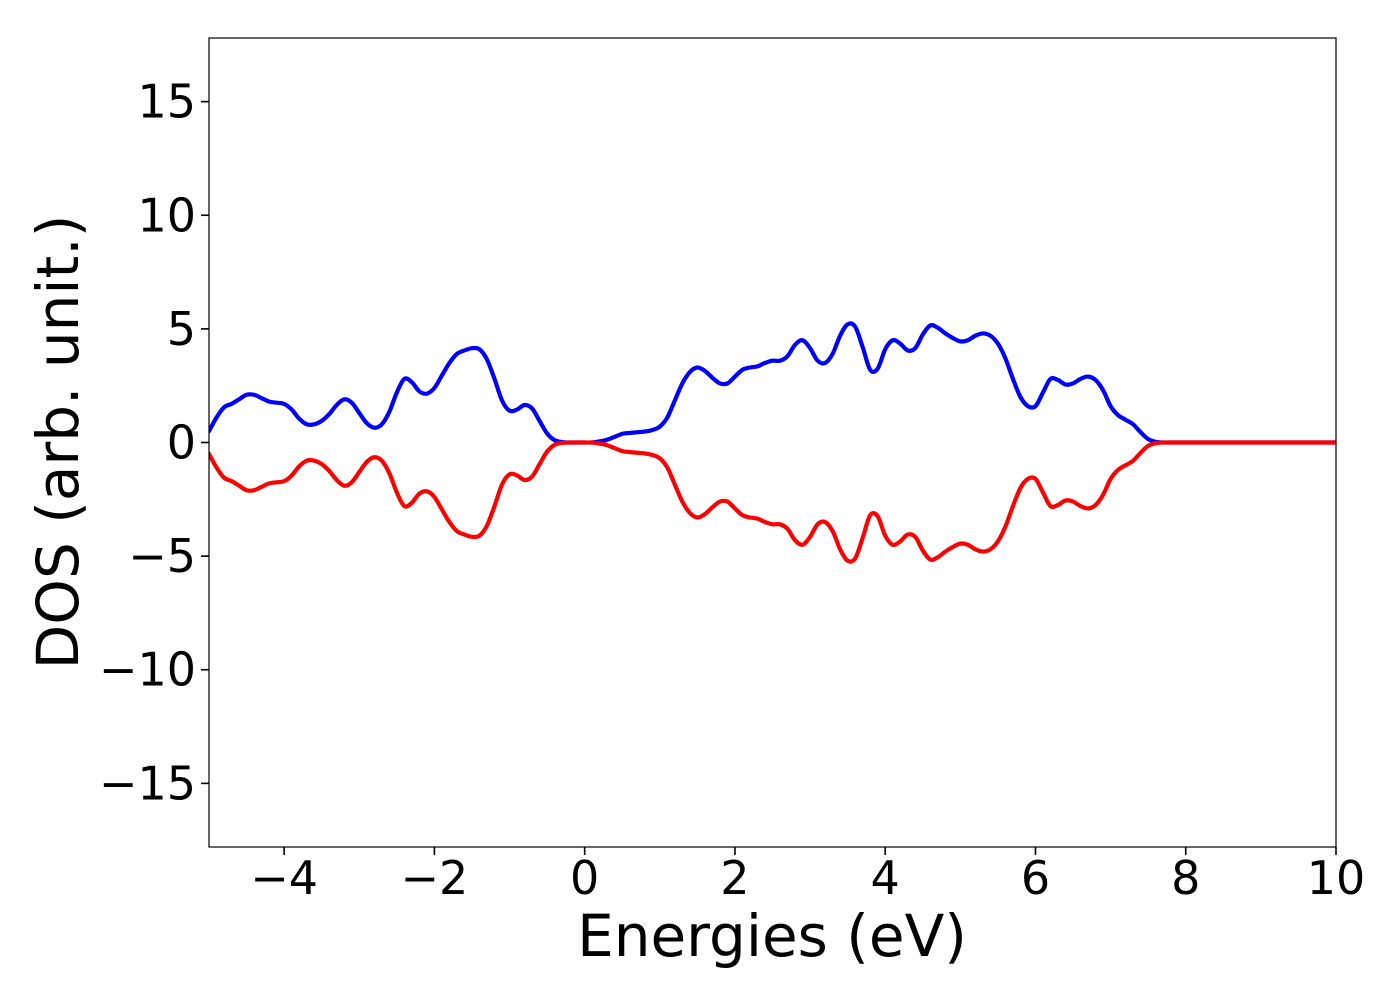 The image size is (1400, 1000). Describe the element at coordinates (166, 215) in the screenshot. I see `y-tick-label: 10` at that location.